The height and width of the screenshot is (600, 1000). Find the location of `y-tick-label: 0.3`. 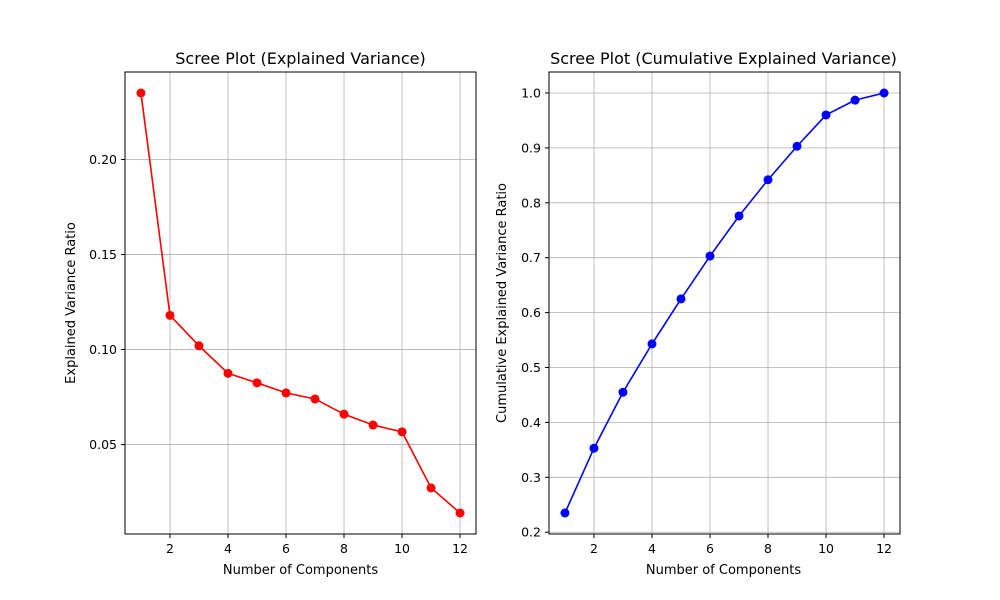

y-tick-label: 0.3 is located at coordinates (531, 477).